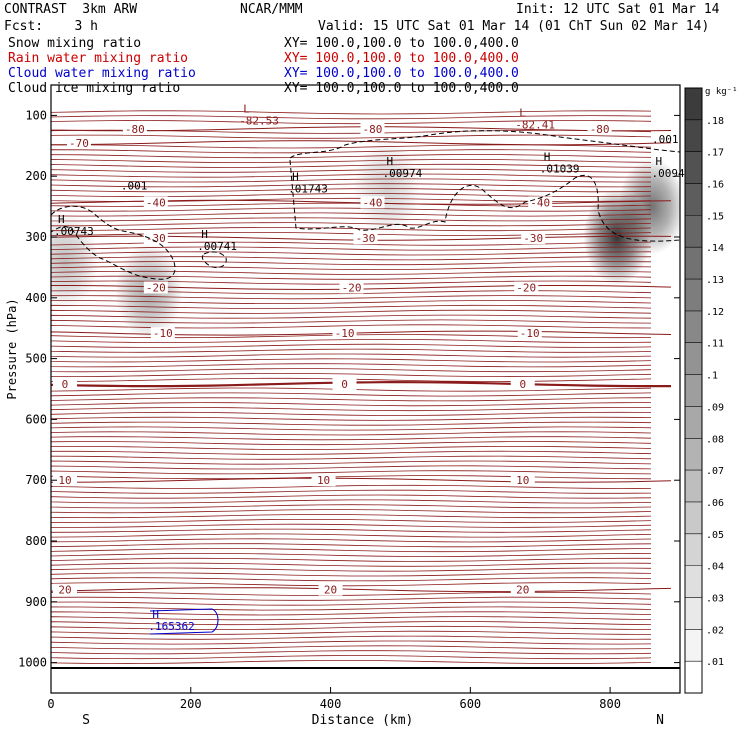 Image resolution: width=740 pixels, height=740 pixels. What do you see at coordinates (715, 344) in the screenshot?
I see `colorbar-label: .11` at bounding box center [715, 344].